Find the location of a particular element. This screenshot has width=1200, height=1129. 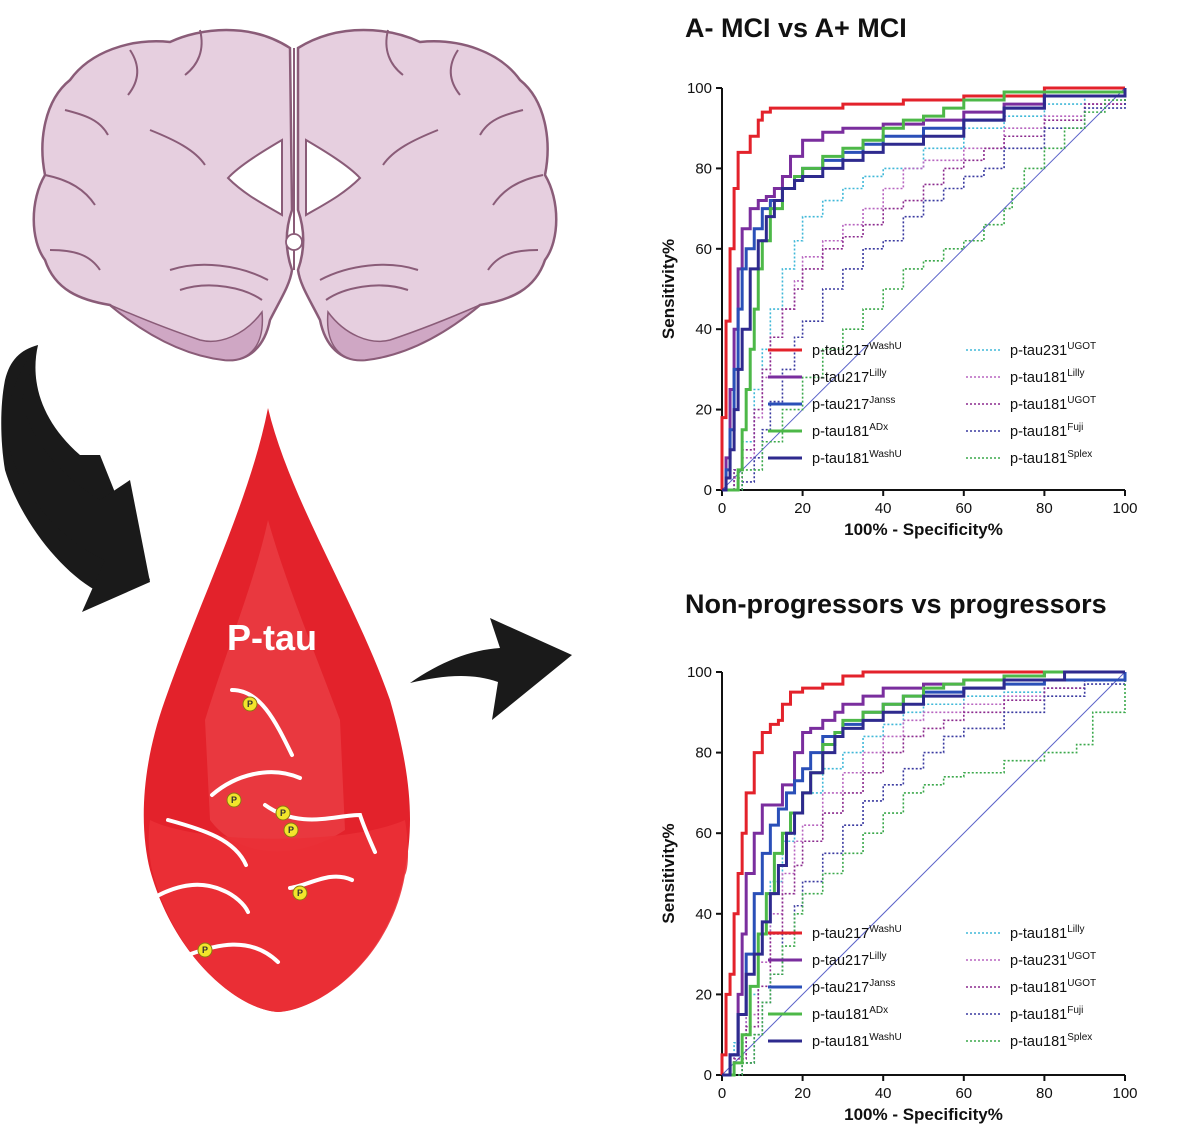

blood-drop-icon: P-tau P P P P P P is located at coordinates (276, 710).